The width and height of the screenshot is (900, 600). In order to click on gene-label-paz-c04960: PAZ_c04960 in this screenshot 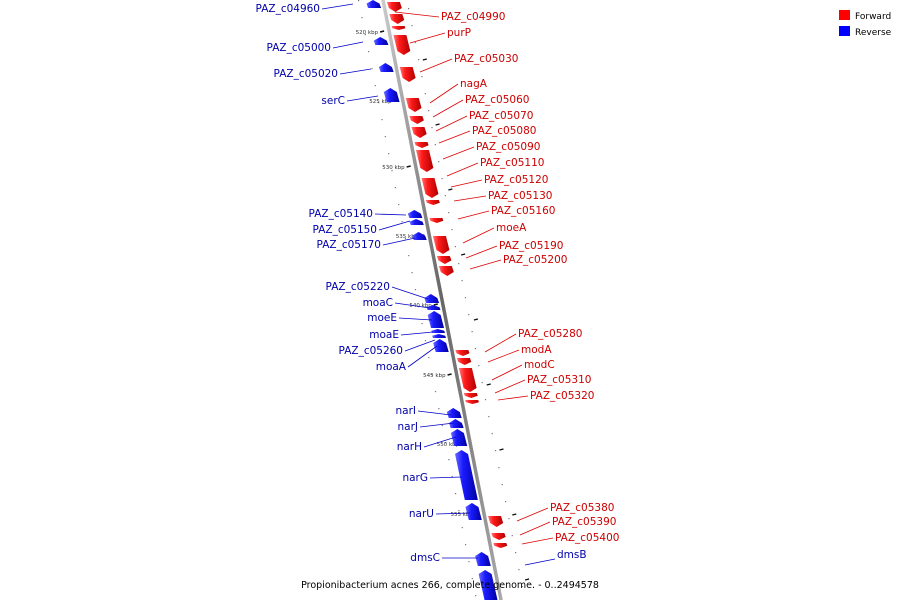, I will do `click(288, 9)`.